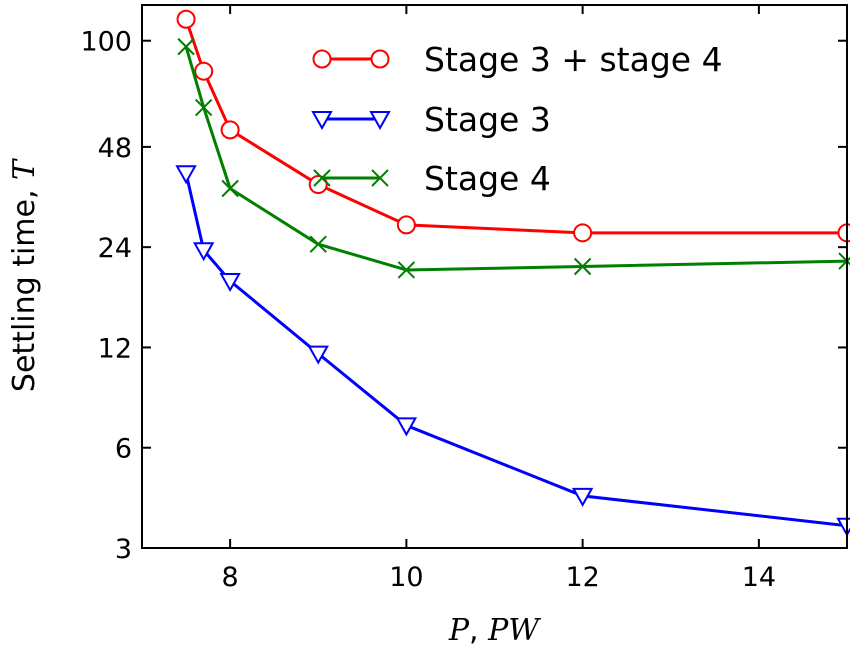 Image resolution: width=850 pixels, height=655 pixels. What do you see at coordinates (573, 59) in the screenshot?
I see `legend-label-stage-3-plus-stage-4: Stage 3 + stage 4` at bounding box center [573, 59].